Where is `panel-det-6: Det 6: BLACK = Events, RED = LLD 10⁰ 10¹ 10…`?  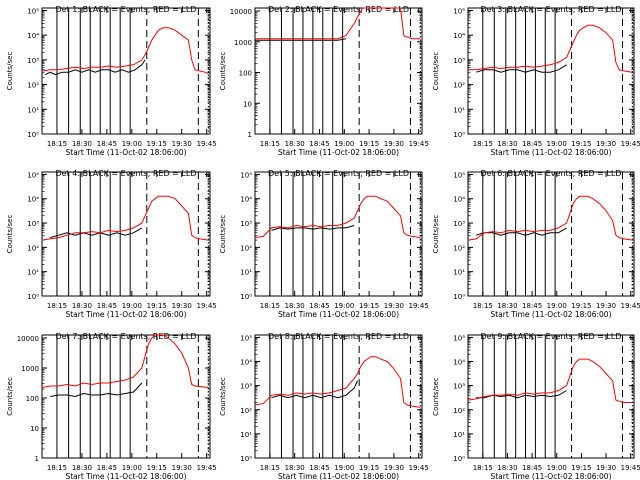 panel-det-6: Det 6: BLACK = Events, RED = LLD 10⁰ 10¹ 10… is located at coordinates (536, 244).